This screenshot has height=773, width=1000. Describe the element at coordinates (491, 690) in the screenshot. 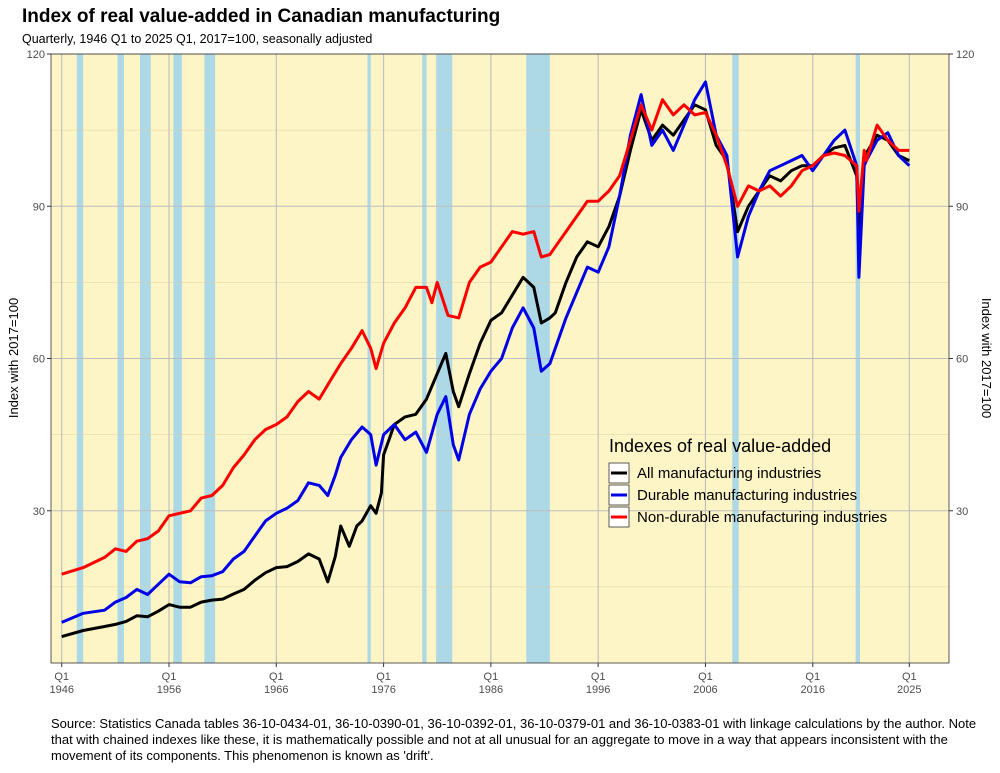

I see `x-tick-label-year: 1986` at that location.